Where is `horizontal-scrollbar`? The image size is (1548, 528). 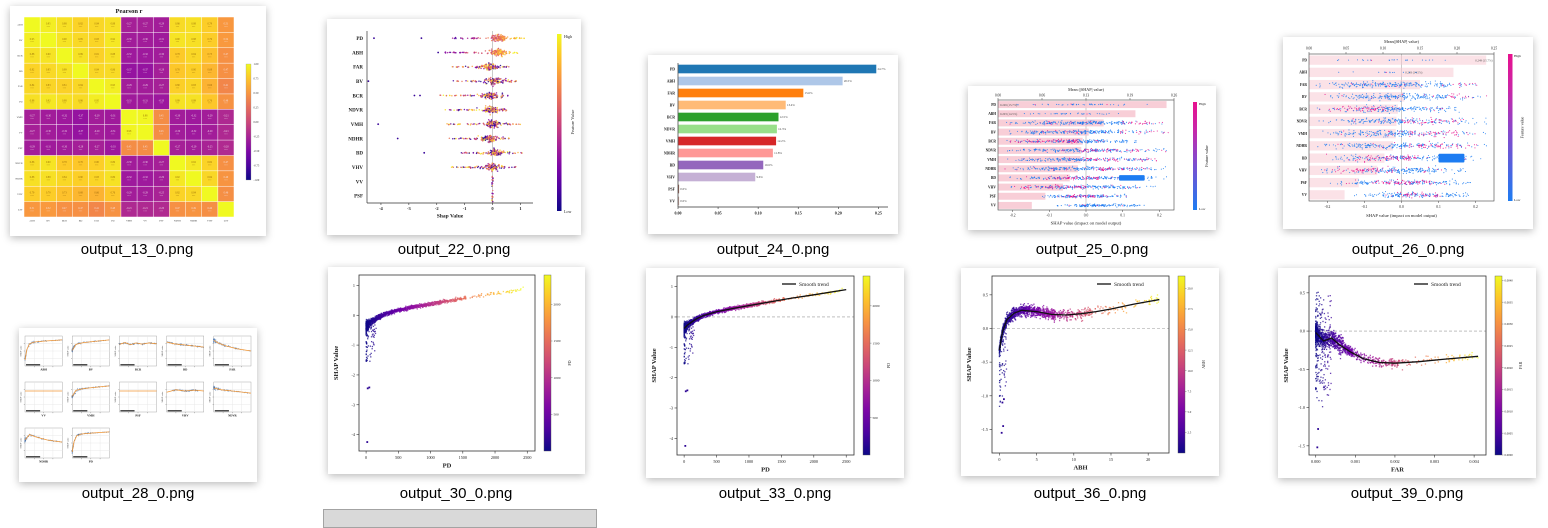
horizontal-scrollbar is located at coordinates (460, 518).